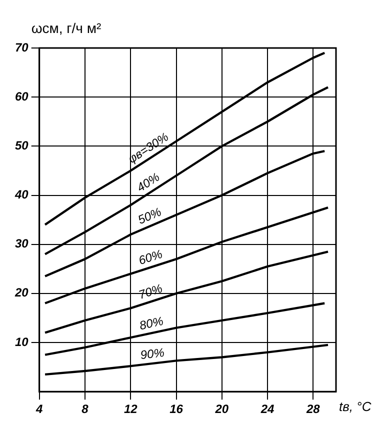  Describe the element at coordinates (39, 409) in the screenshot. I see `x-tick-label: 4` at that location.